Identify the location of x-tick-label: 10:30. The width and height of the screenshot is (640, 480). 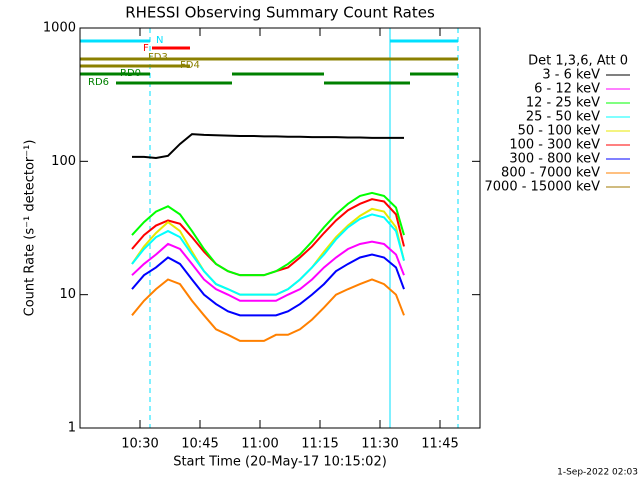
(139, 444).